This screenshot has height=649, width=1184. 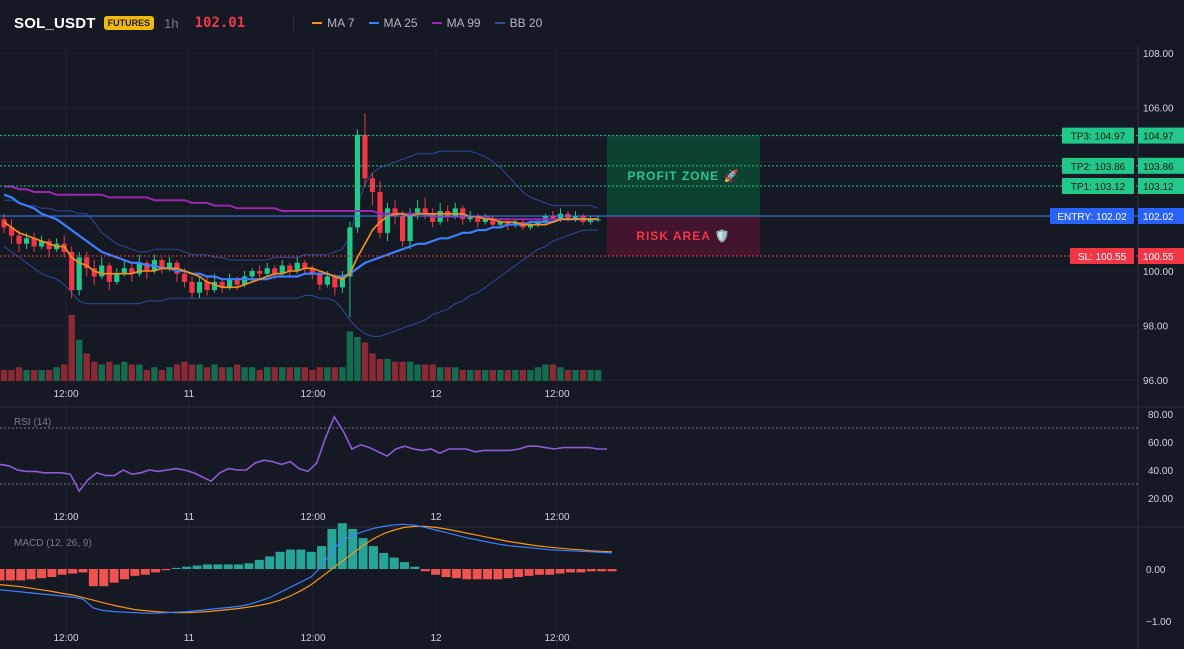 I want to click on rsi-pane: RSI (14) 80.00 60.00 40.00 20.00, so click(x=586, y=457).